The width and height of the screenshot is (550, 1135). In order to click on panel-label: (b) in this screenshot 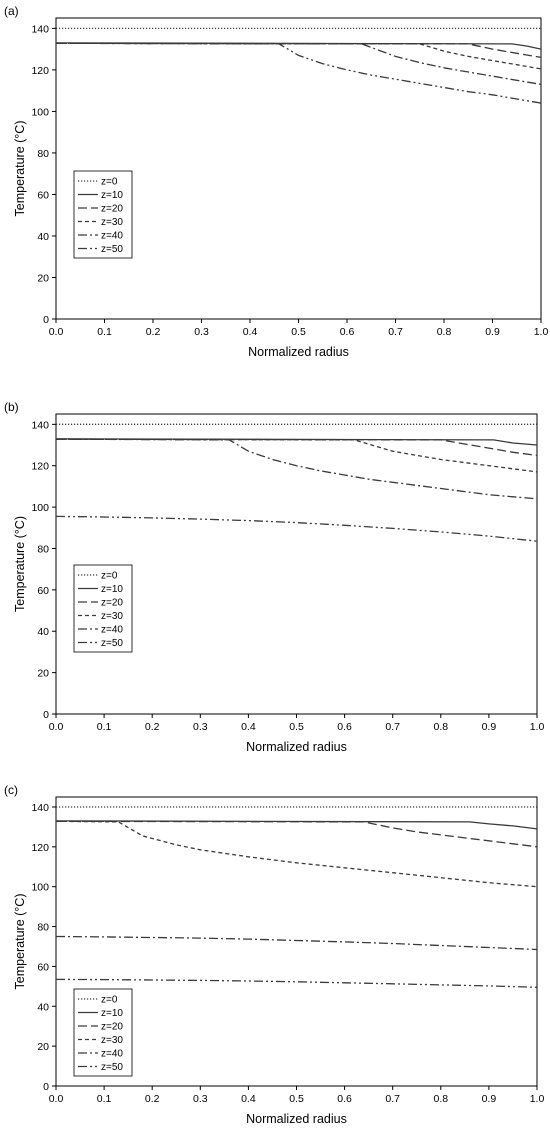, I will do `click(11, 407)`.